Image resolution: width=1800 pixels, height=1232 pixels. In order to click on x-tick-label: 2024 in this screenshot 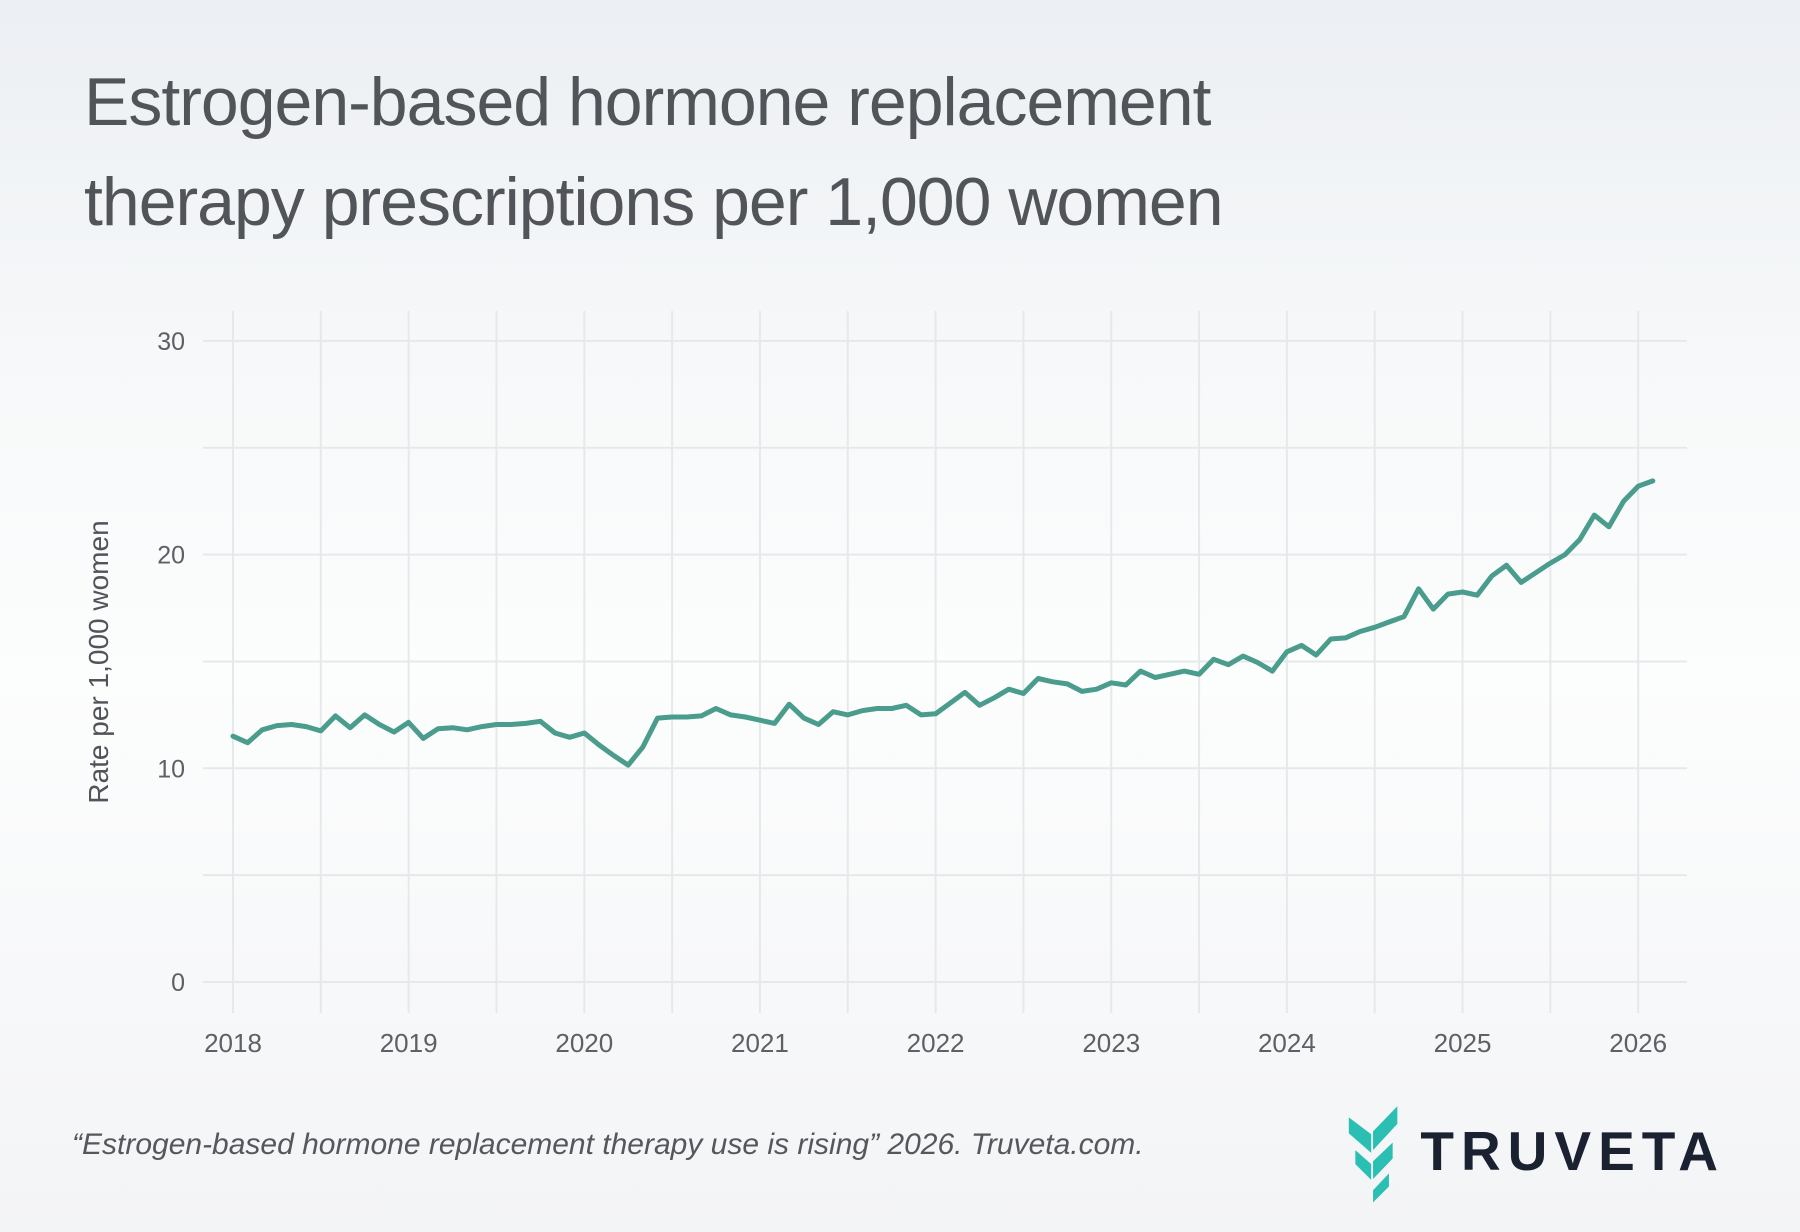, I will do `click(1287, 1043)`.